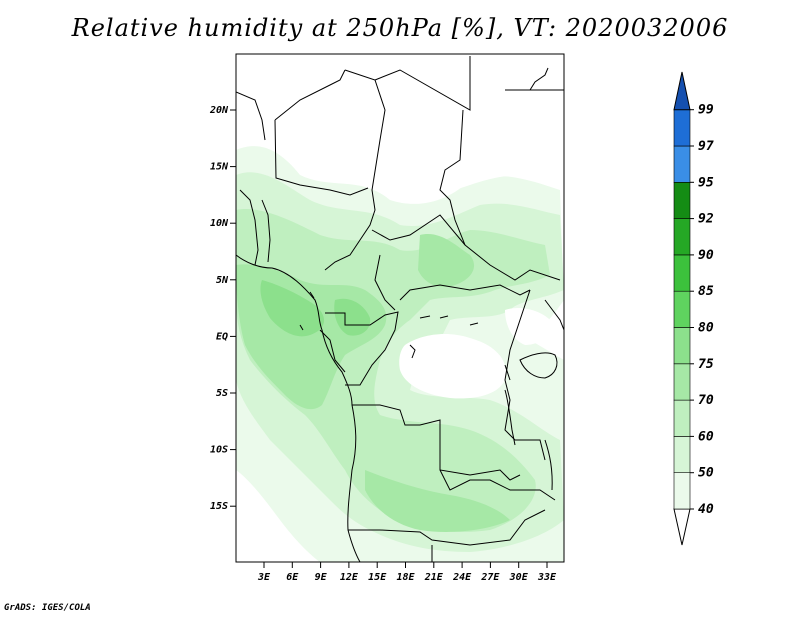 The image size is (800, 618). What do you see at coordinates (352, 317) in the screenshot?
I see `humidity-region-75-b` at bounding box center [352, 317].